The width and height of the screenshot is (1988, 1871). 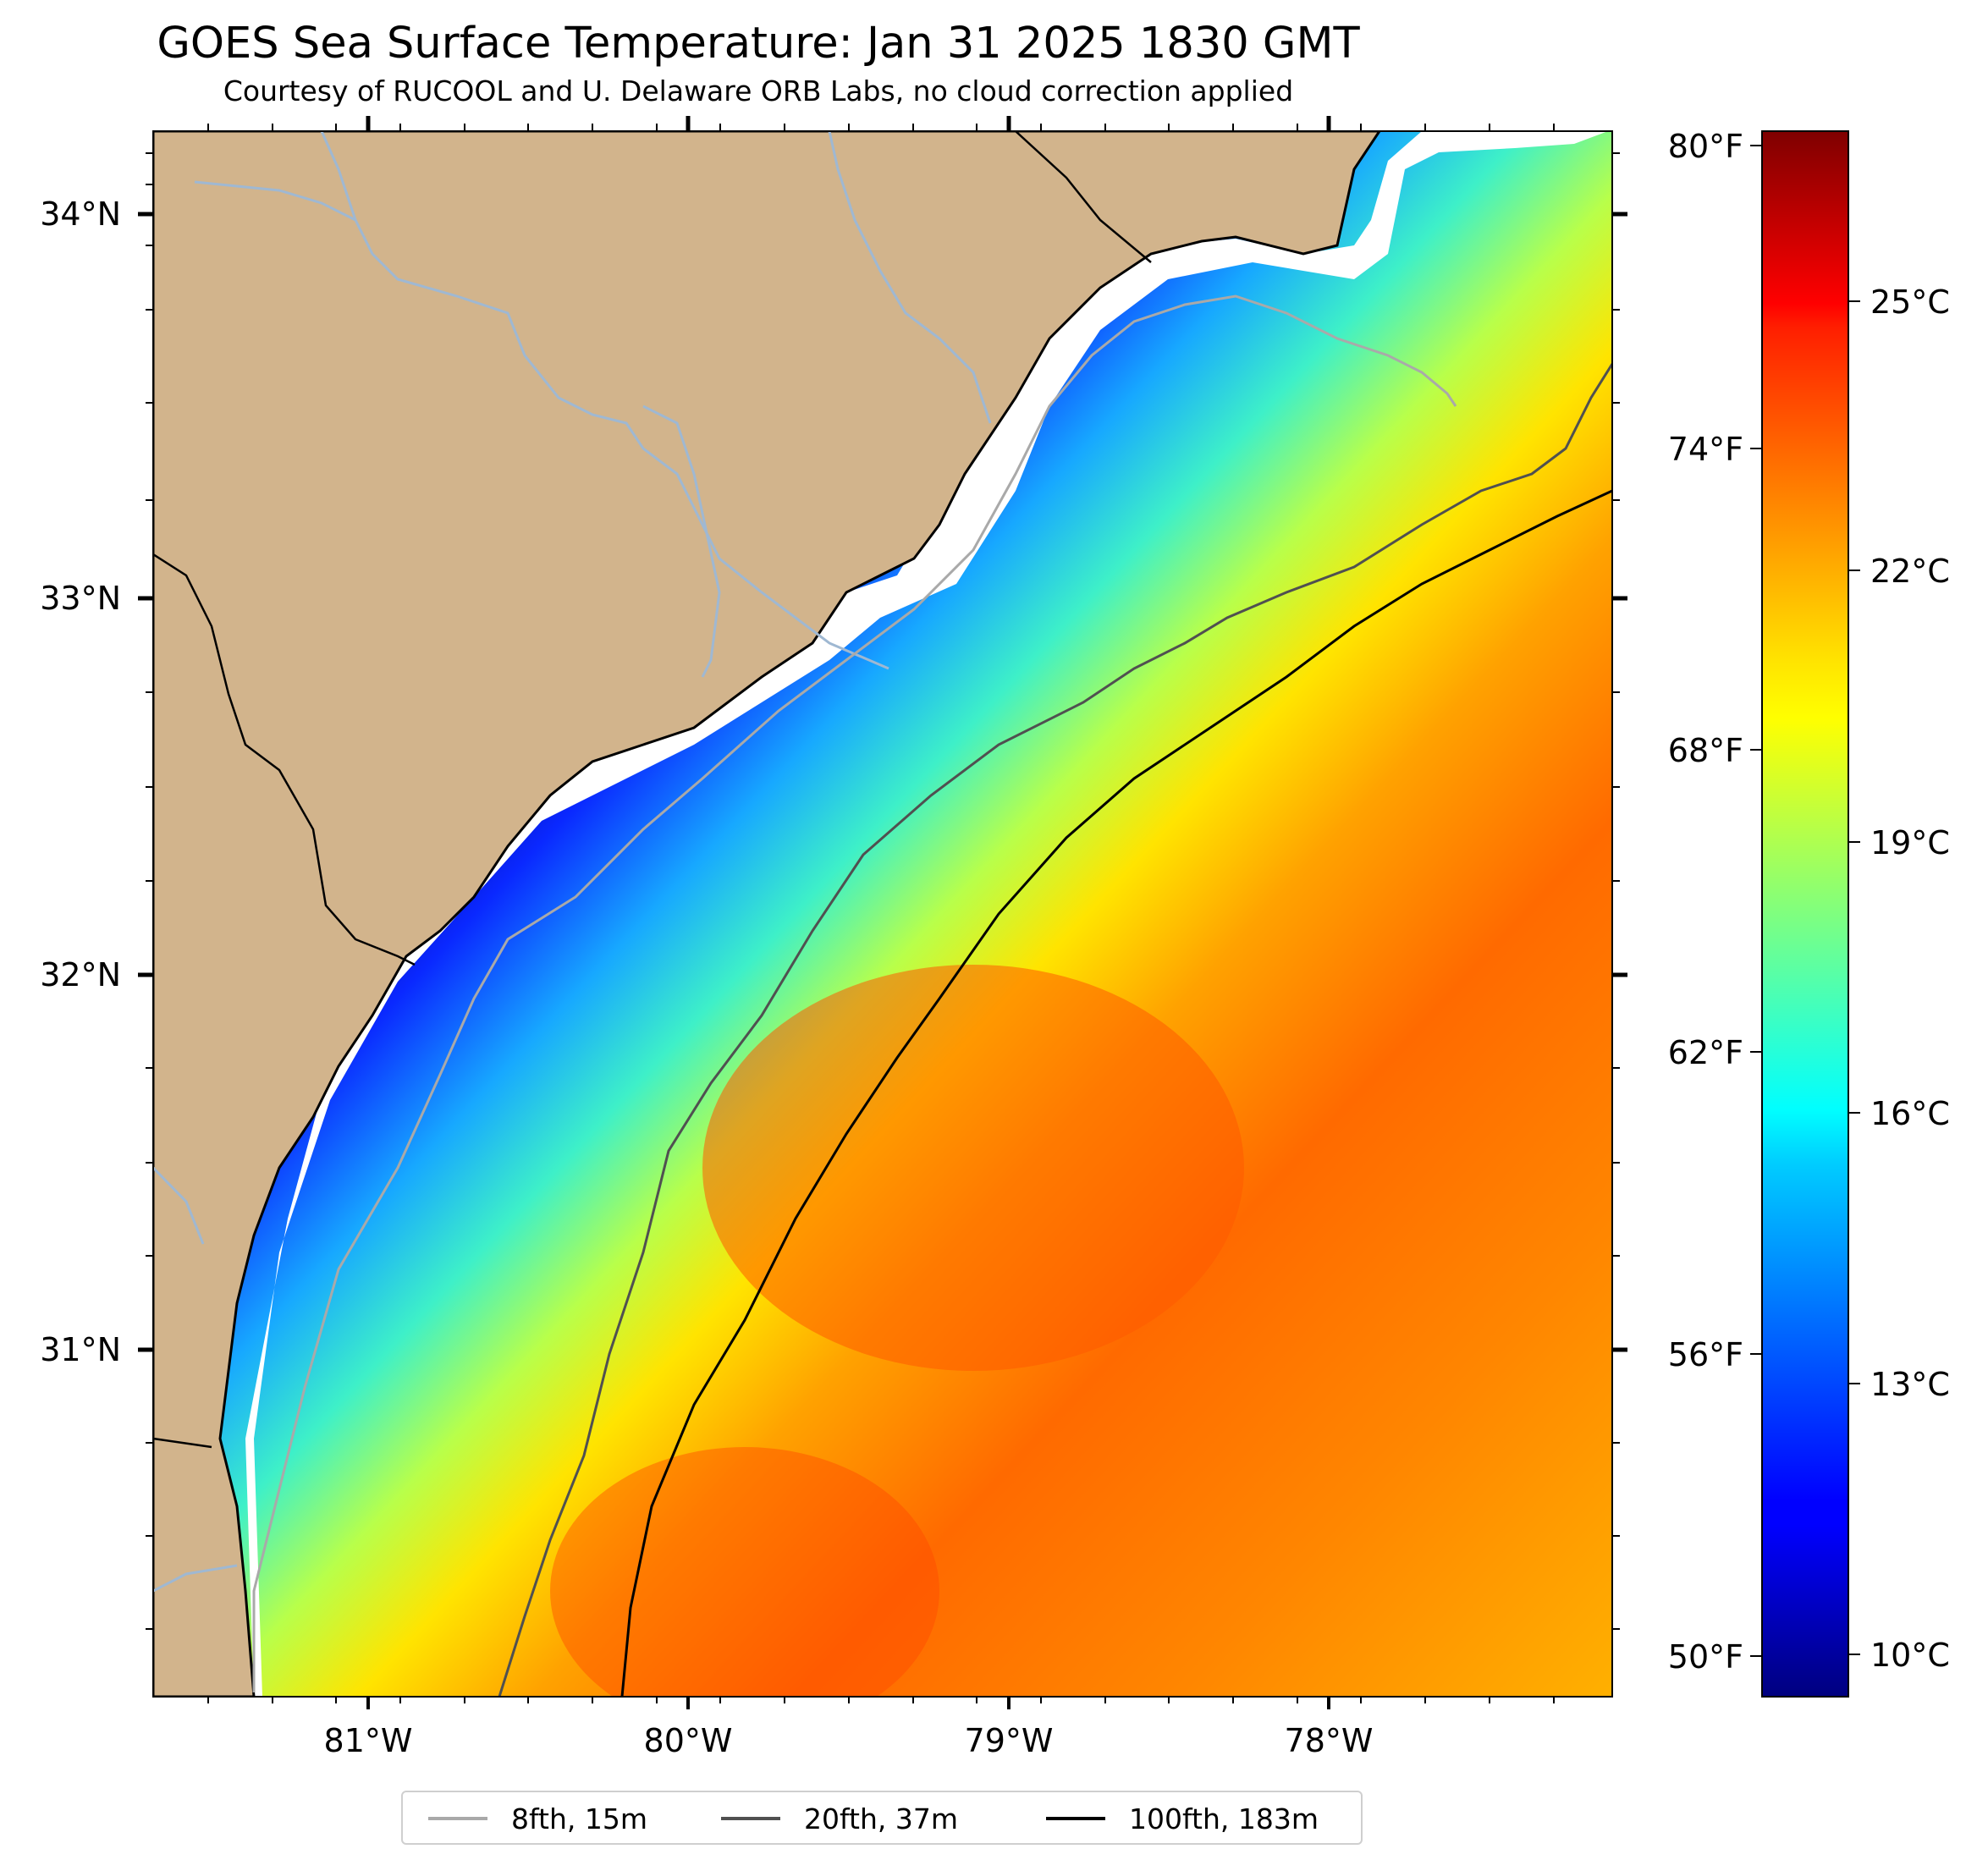 What do you see at coordinates (1910, 571) in the screenshot?
I see `colorbar-c-label: 22°C` at bounding box center [1910, 571].